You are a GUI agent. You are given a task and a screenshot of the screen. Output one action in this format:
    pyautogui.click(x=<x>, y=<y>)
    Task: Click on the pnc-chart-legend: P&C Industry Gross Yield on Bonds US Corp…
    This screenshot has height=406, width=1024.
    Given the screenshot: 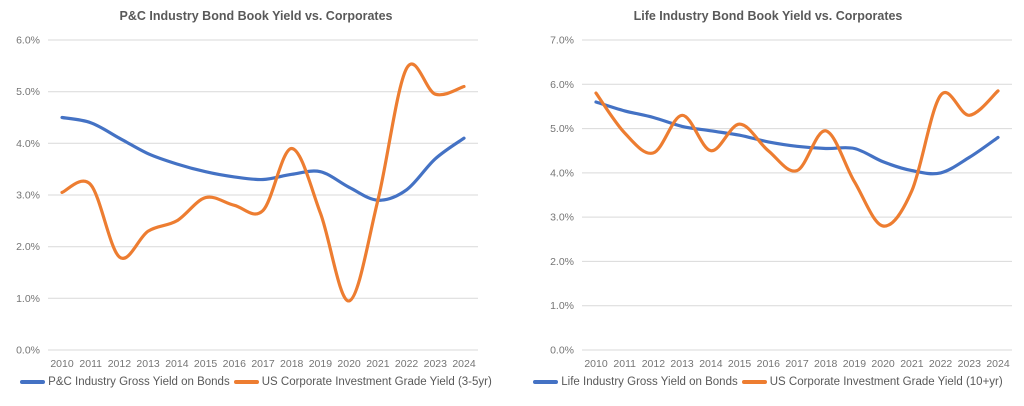 What is the action you would take?
    pyautogui.click(x=256, y=382)
    